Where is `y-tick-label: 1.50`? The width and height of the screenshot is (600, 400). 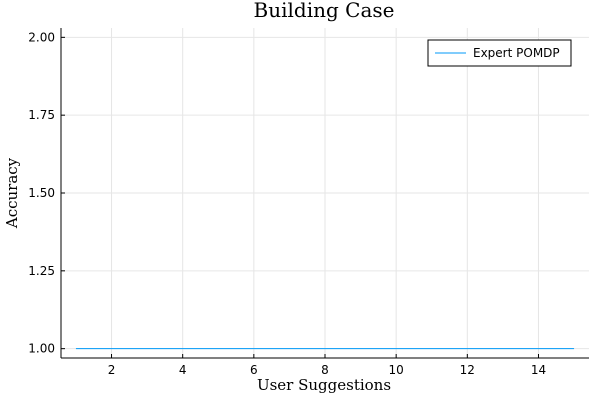
y-tick-label: 1.50 is located at coordinates (41, 193).